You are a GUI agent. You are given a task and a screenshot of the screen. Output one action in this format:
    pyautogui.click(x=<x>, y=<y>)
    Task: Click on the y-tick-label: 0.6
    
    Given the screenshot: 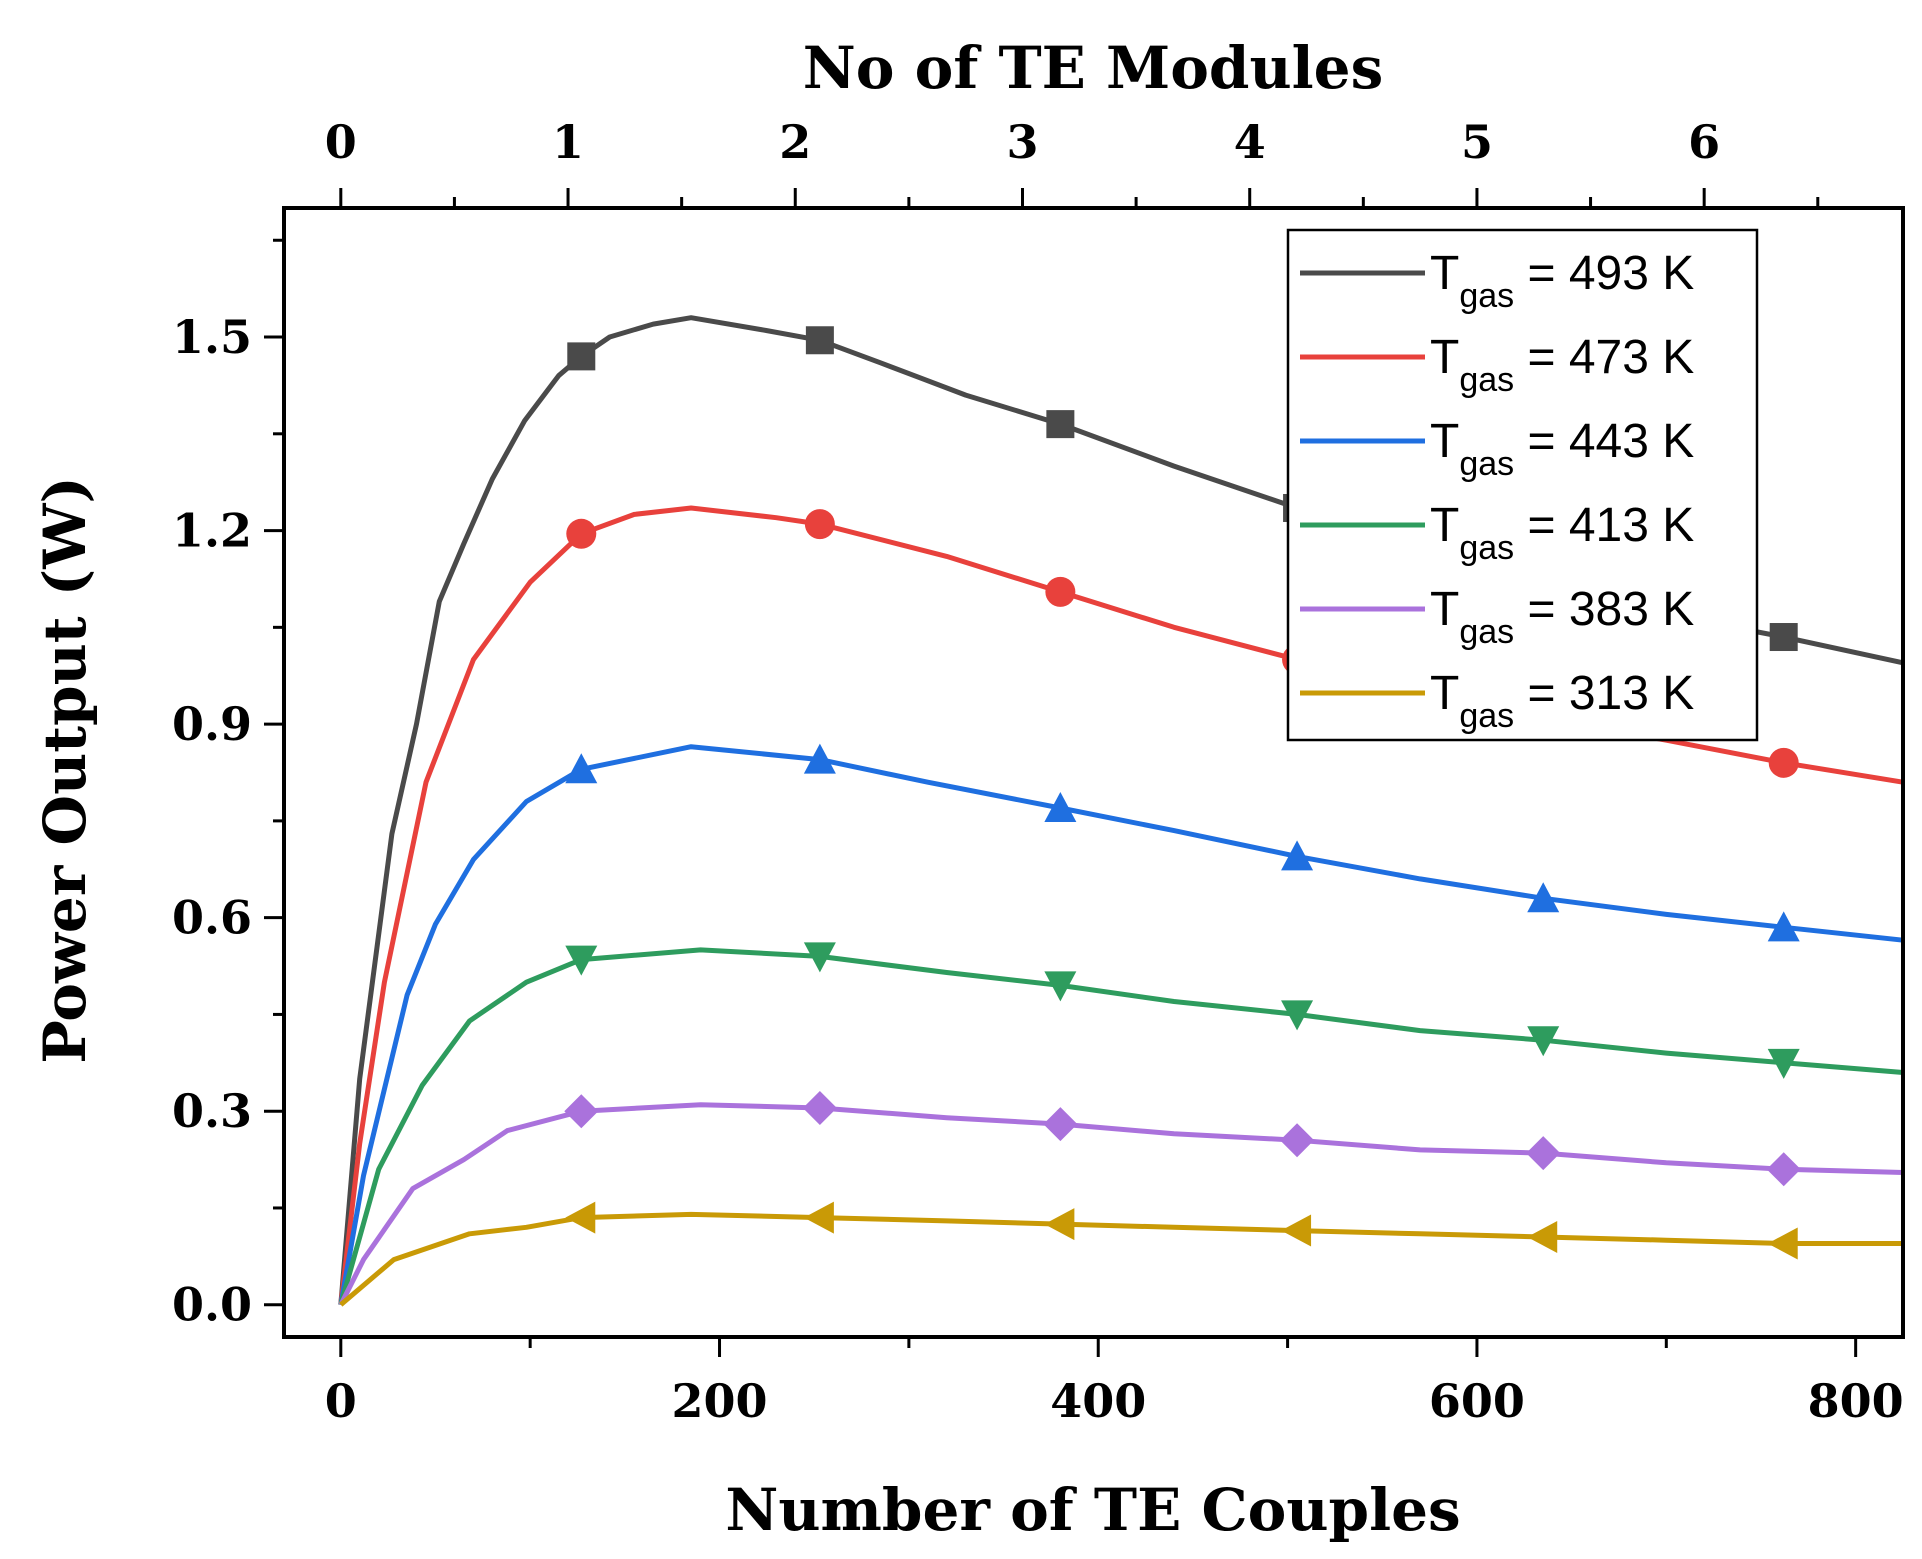 What is the action you would take?
    pyautogui.click(x=212, y=918)
    